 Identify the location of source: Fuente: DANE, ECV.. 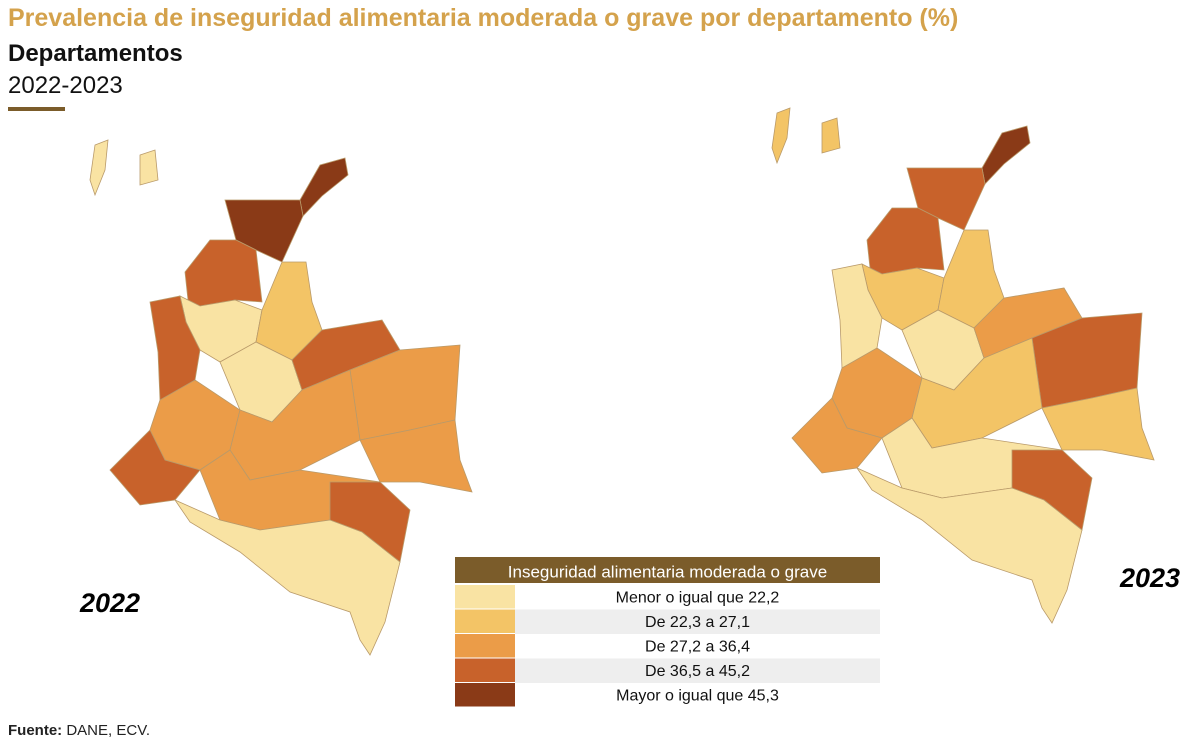
(79, 730).